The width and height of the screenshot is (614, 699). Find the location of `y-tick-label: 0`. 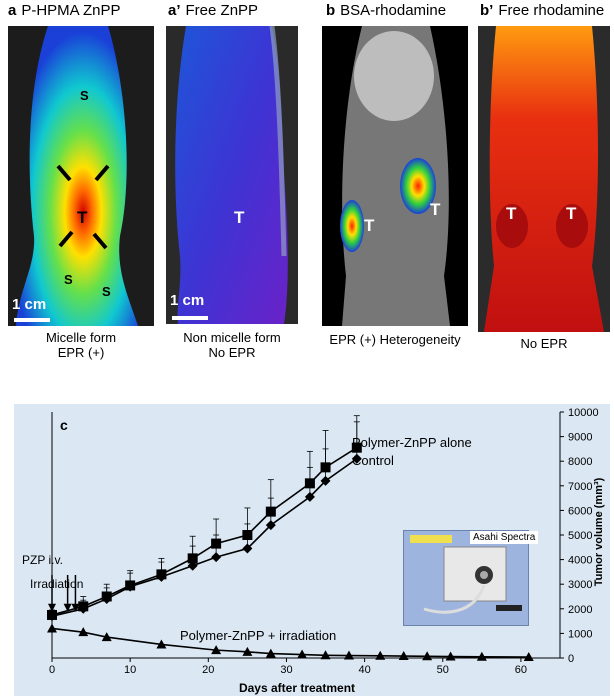

y-tick-label: 0 is located at coordinates (571, 659).